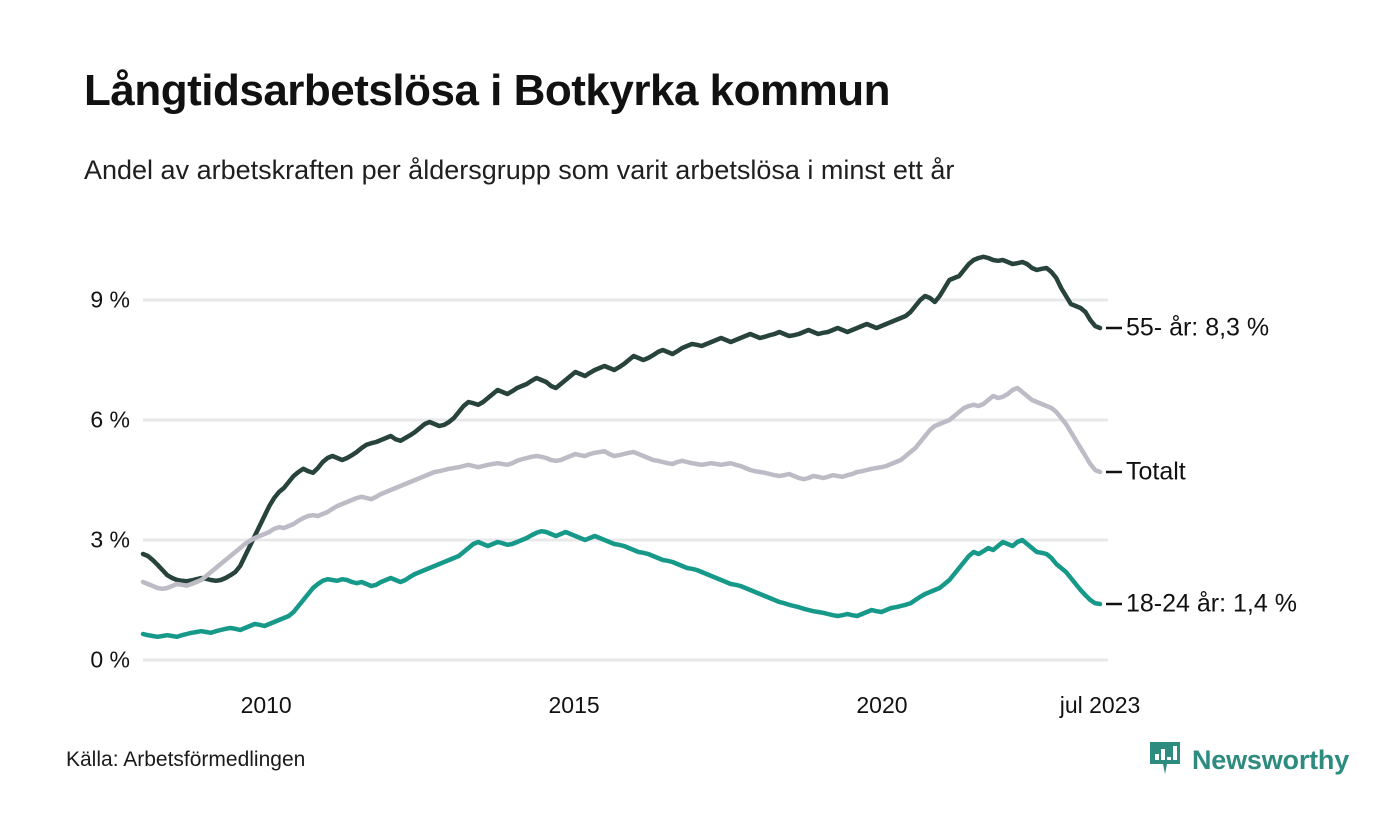 This screenshot has height=840, width=1400. Describe the element at coordinates (882, 705) in the screenshot. I see `x-axis-tick-label: 2020` at that location.